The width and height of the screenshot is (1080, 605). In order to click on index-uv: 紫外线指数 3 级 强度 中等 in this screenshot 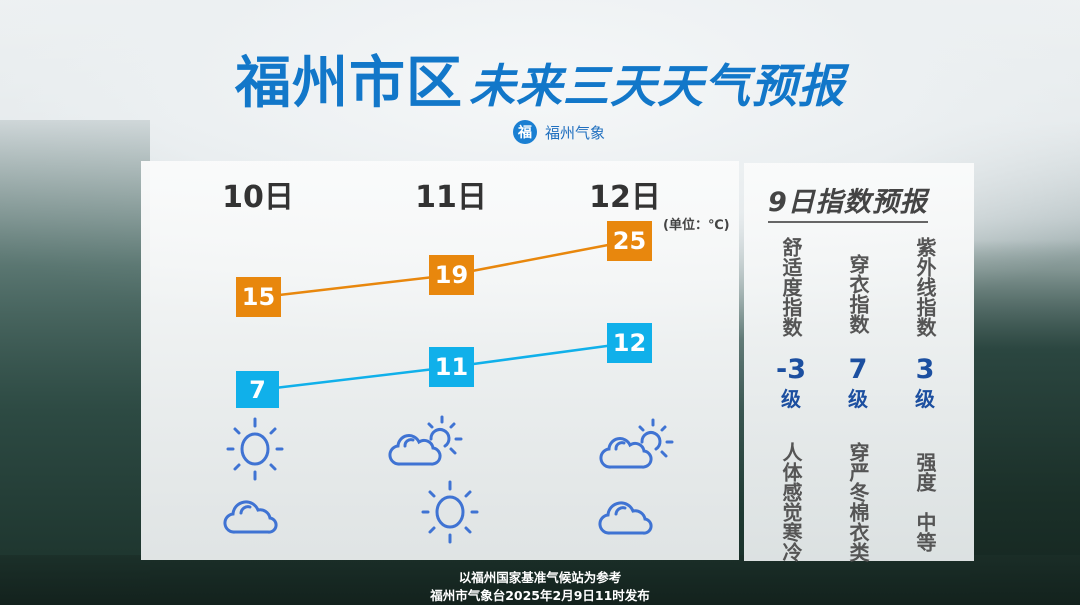, I will do `click(925, 402)`.